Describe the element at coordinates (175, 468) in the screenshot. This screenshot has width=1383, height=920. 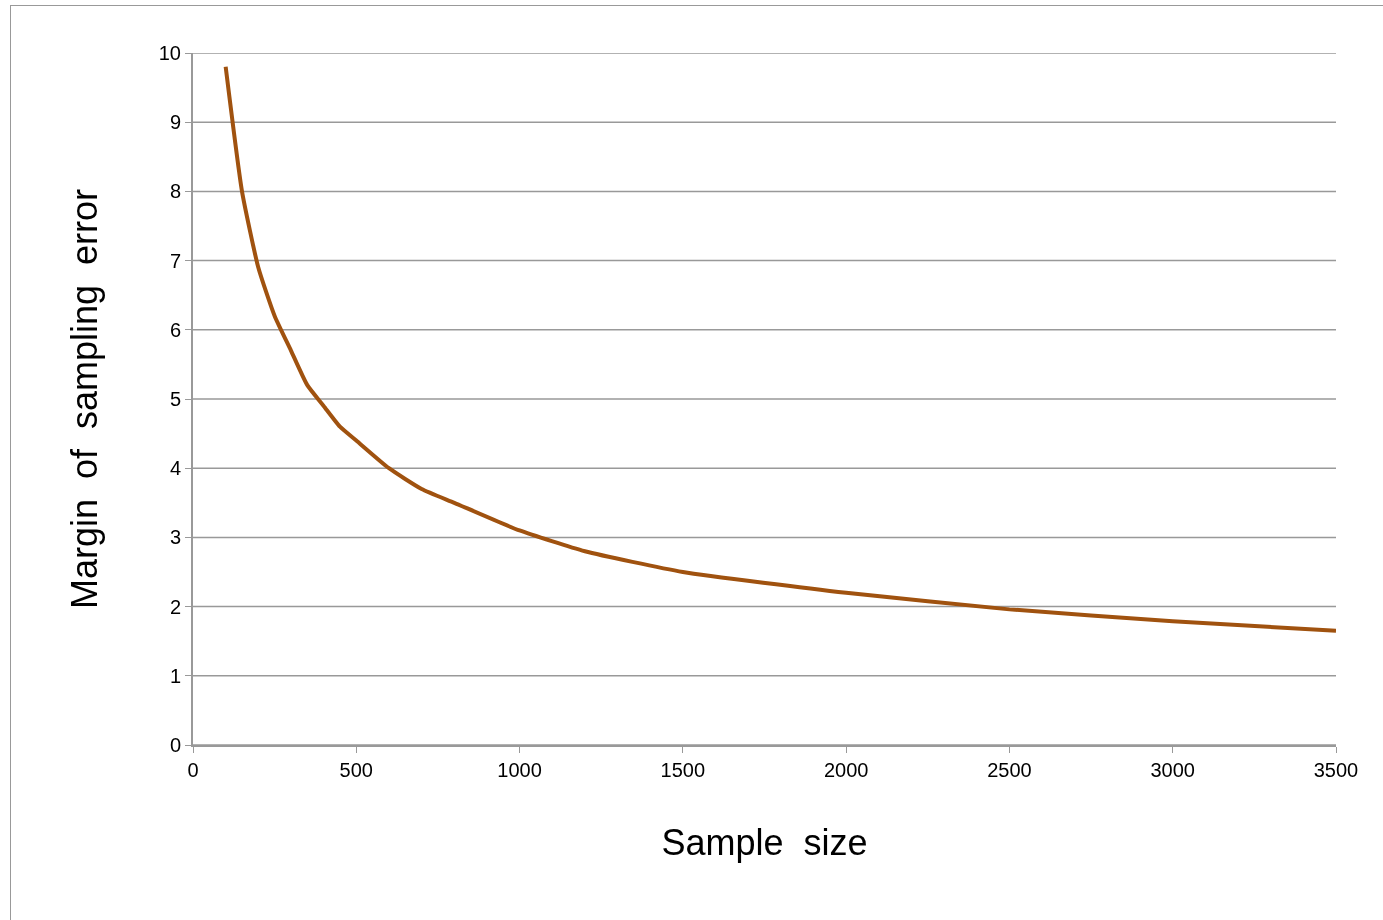
I see `y-tick-label: 4` at that location.